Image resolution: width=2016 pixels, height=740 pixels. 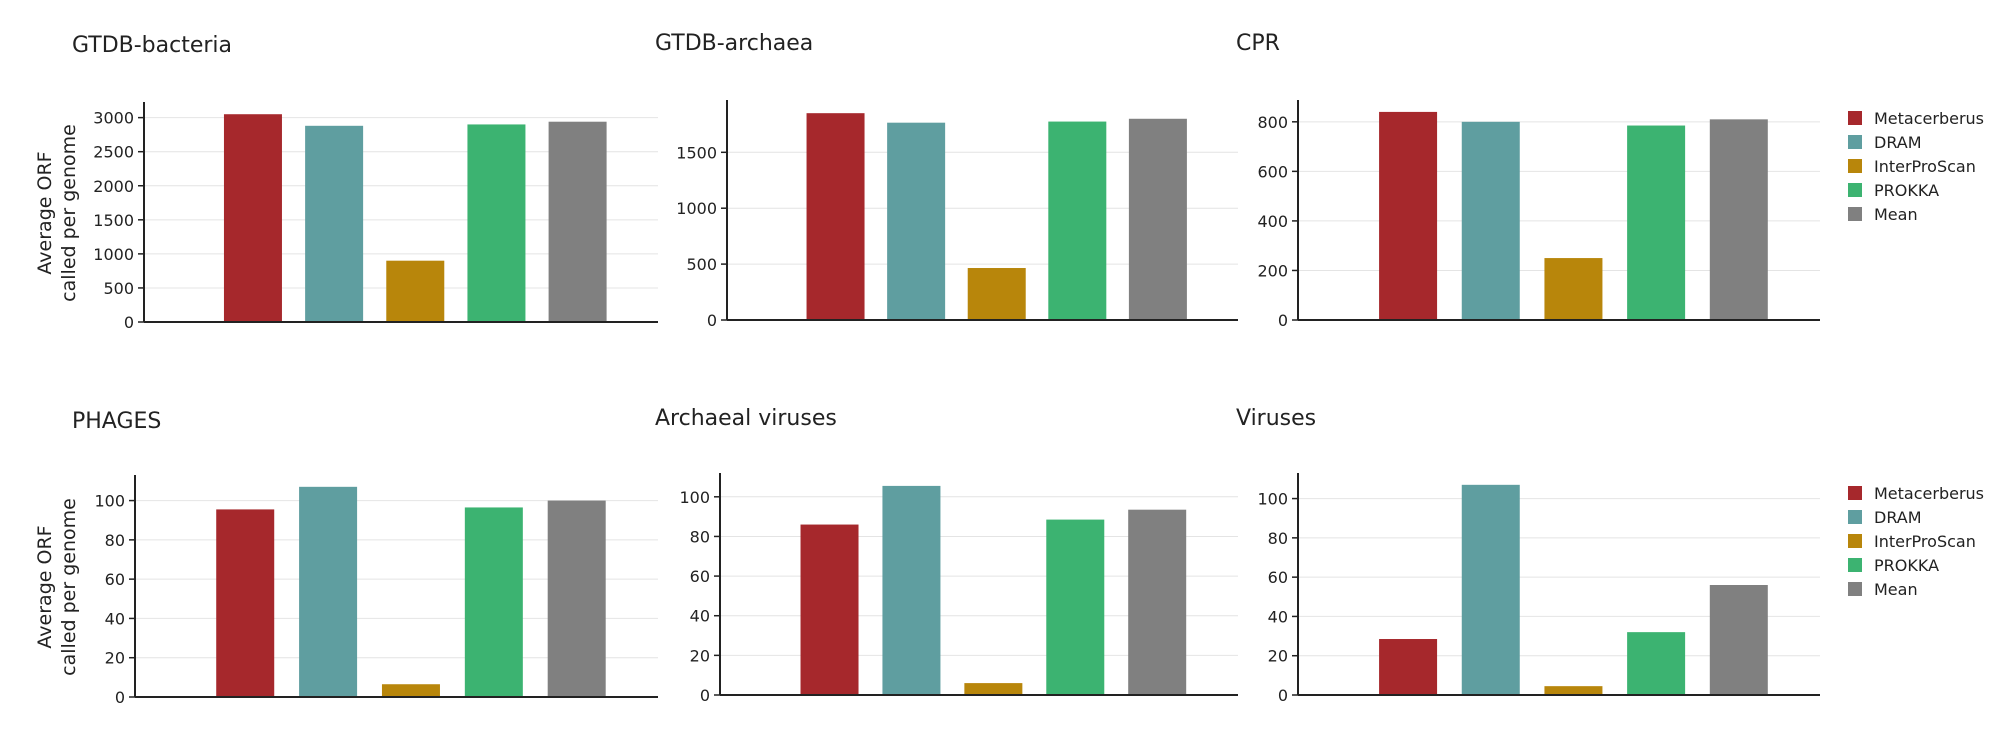 What do you see at coordinates (152, 45) in the screenshot?
I see `panel-title: GTDB-bacteria` at bounding box center [152, 45].